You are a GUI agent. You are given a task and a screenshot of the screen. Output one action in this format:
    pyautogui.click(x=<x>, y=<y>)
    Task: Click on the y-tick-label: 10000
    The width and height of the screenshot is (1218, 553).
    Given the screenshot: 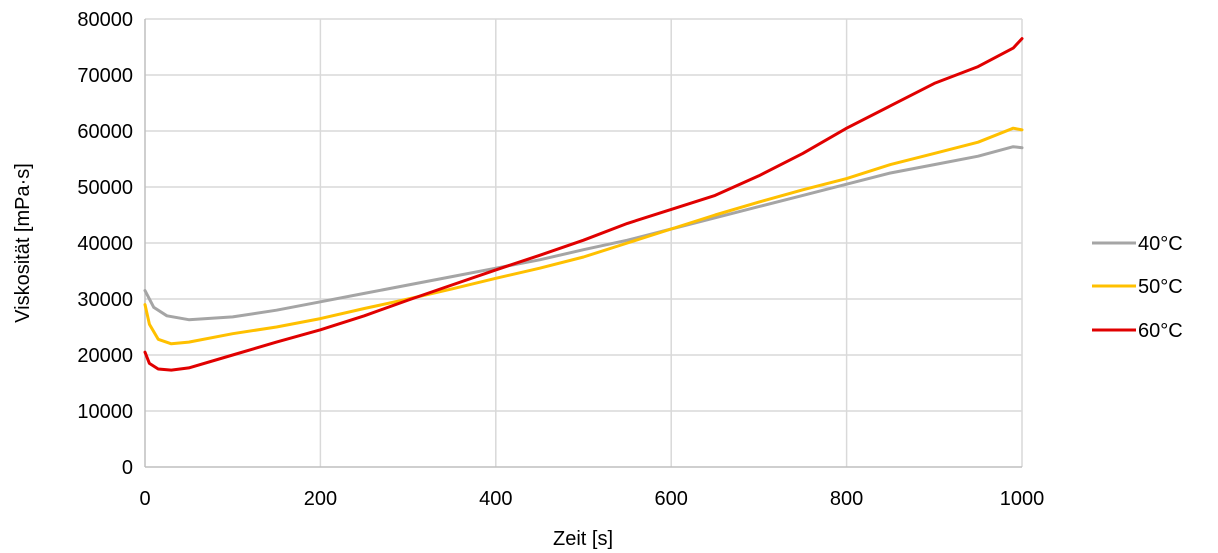 What is the action you would take?
    pyautogui.click(x=105, y=412)
    